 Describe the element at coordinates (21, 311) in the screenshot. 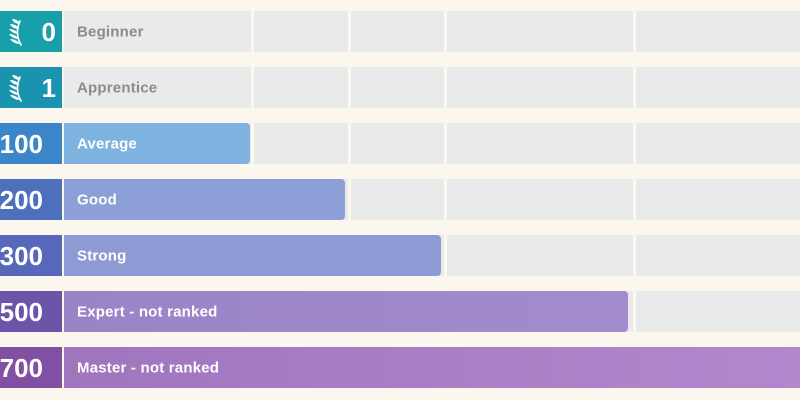

I see `rating-value: 500` at that location.